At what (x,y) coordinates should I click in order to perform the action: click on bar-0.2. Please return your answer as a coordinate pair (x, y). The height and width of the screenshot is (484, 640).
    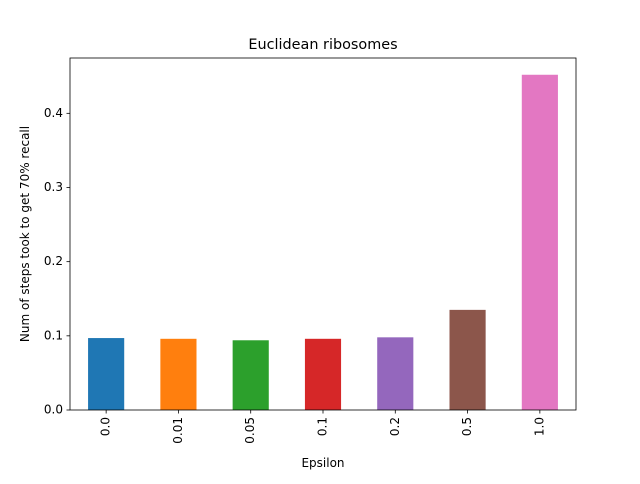
    Looking at the image, I should click on (395, 373).